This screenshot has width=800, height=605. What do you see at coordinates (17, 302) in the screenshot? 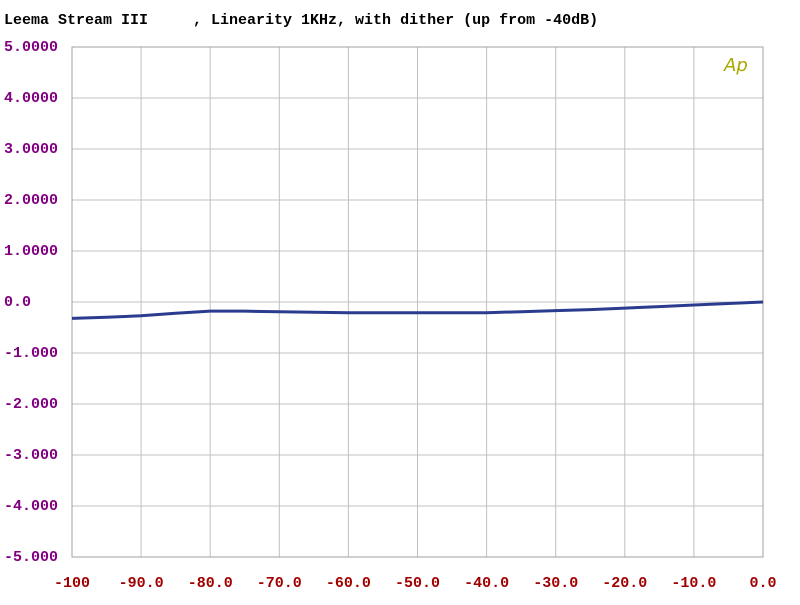
I see `y-tick-label: 0.0` at bounding box center [17, 302].